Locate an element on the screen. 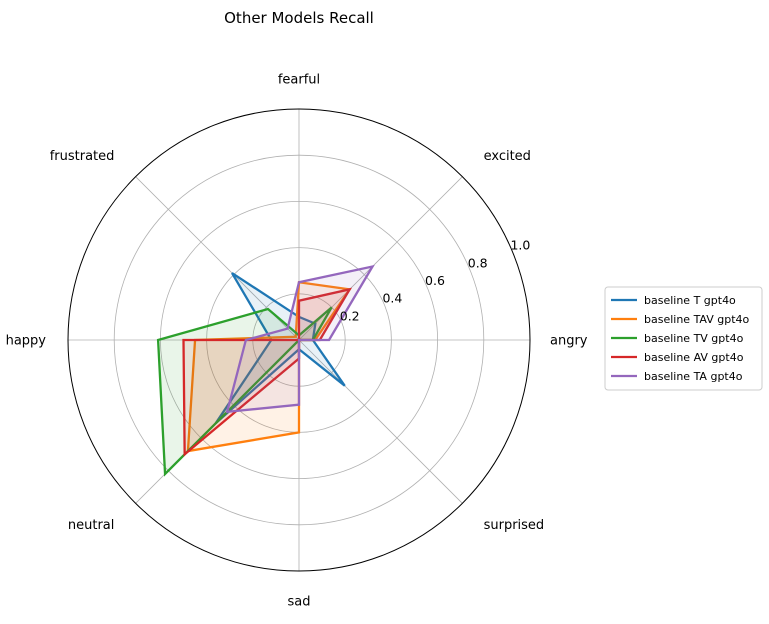 This screenshot has width=769, height=624. legend-item: baseline T gpt4o is located at coordinates (673, 300).